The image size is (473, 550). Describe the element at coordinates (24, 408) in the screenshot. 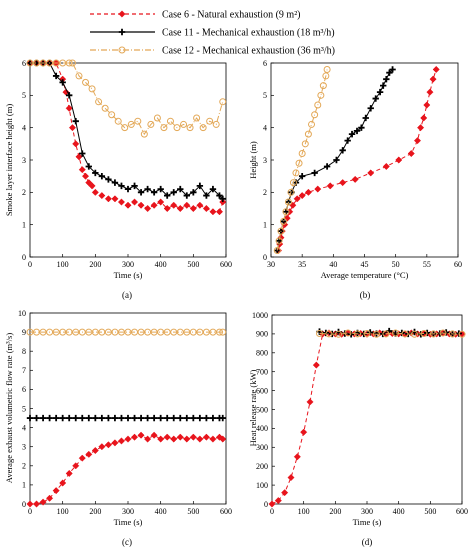

I see `y-tick-label: 5` at that location.